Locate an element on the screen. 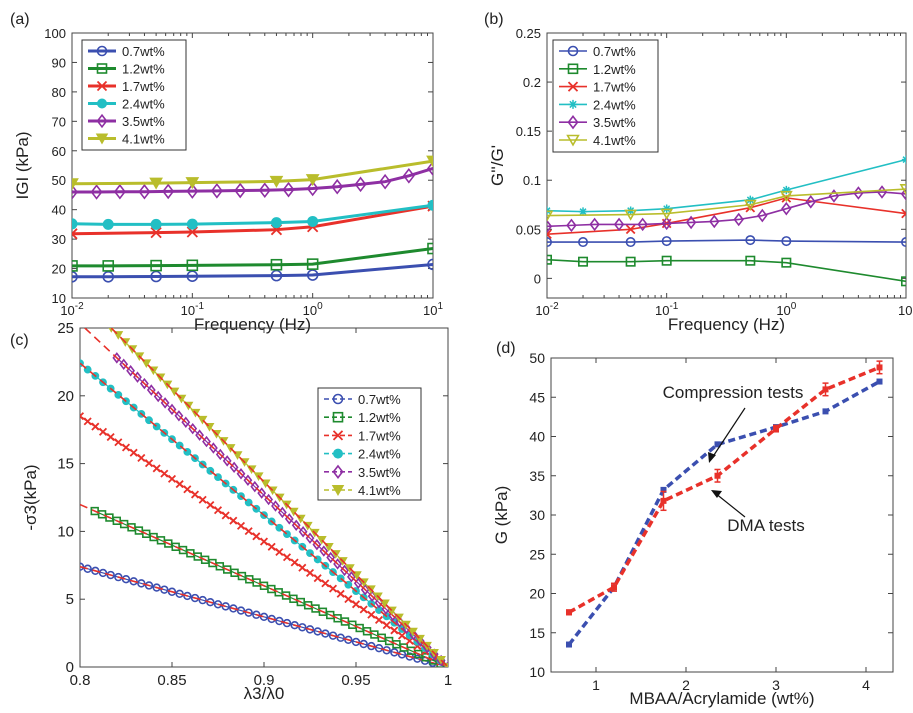 The image size is (913, 713). x-tick-label: 2 is located at coordinates (686, 685).